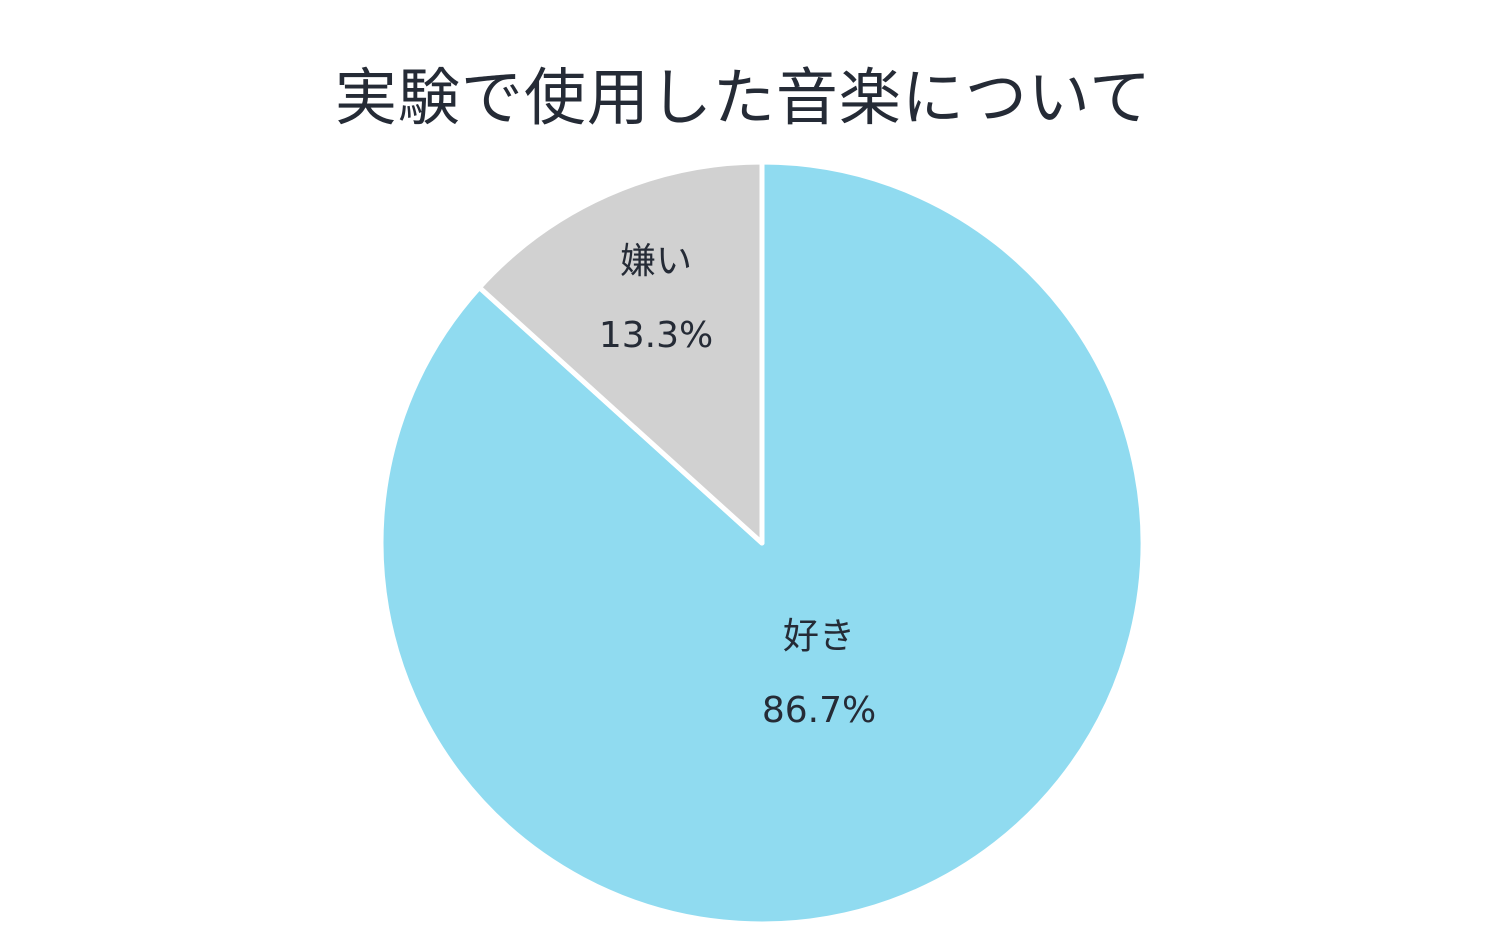 The image size is (1487, 950). I want to click on slice-value-label-1: 13.3%, so click(656, 335).